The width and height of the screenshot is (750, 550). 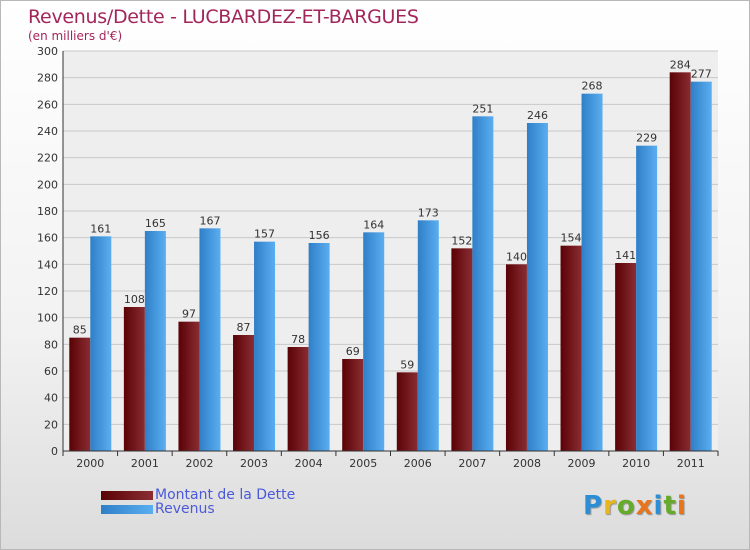 I want to click on legend-swatch-revenus, so click(x=127, y=509).